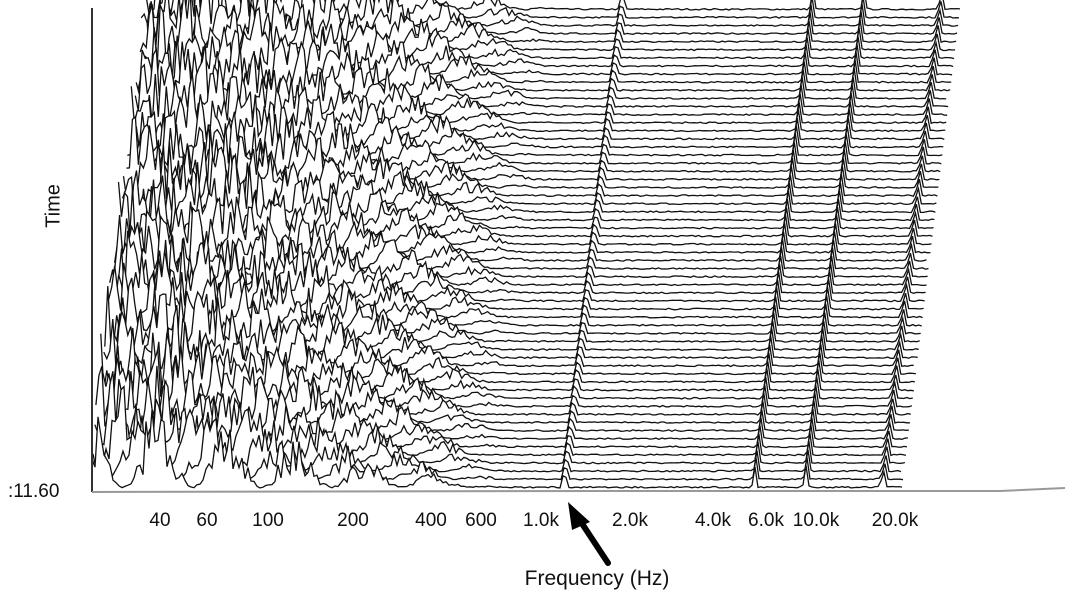  What do you see at coordinates (895, 520) in the screenshot?
I see `x-tick-label: 20.0k` at bounding box center [895, 520].